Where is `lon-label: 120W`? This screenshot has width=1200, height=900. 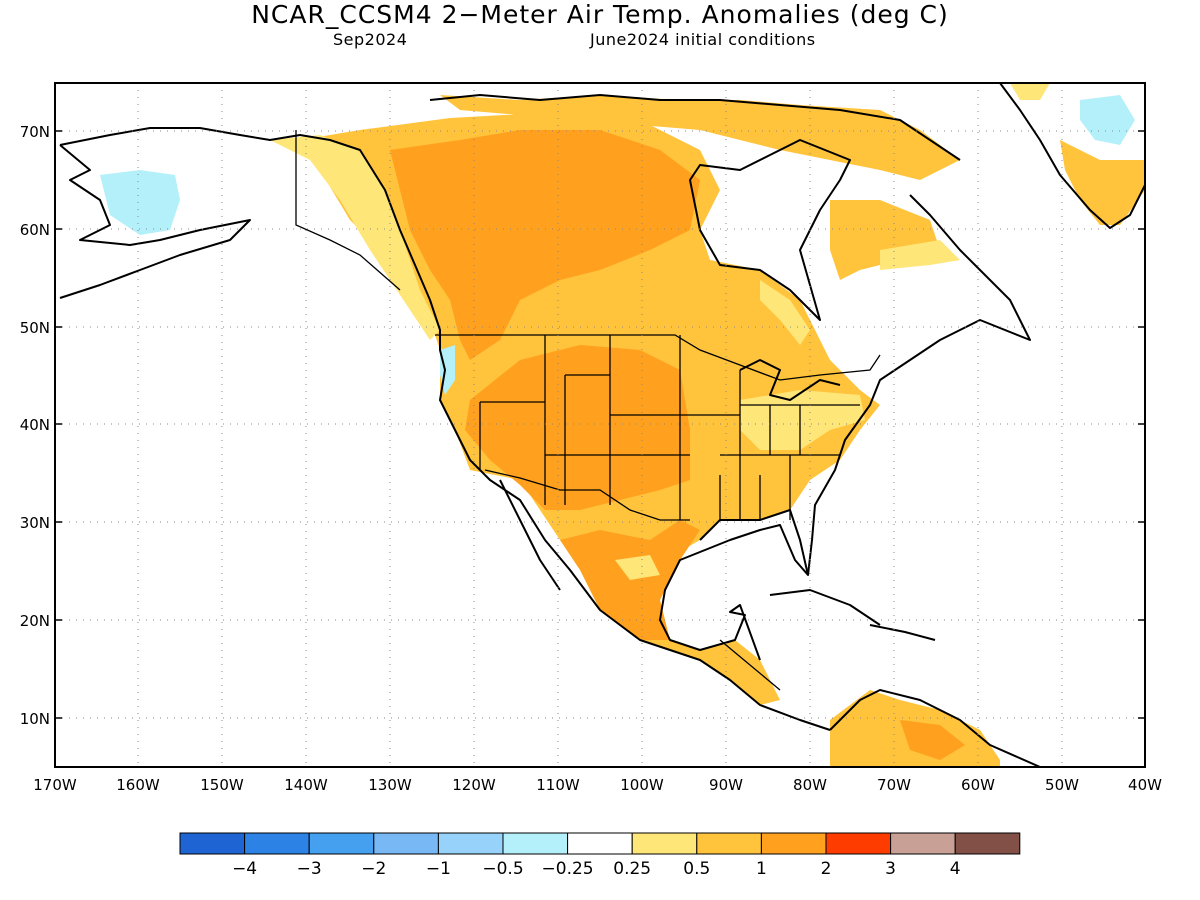
lon-label: 120W is located at coordinates (474, 785).